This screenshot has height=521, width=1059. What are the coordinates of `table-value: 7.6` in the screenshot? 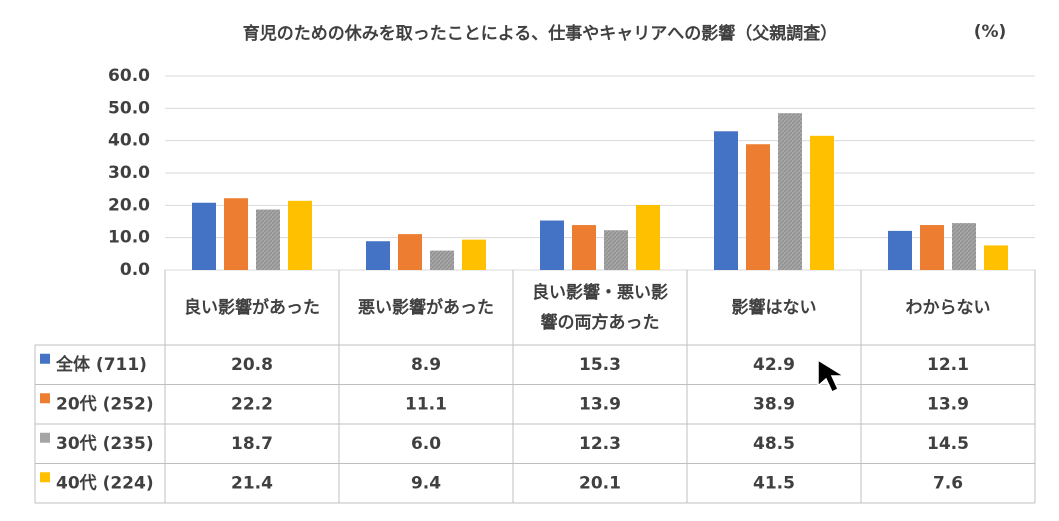 It's located at (948, 483).